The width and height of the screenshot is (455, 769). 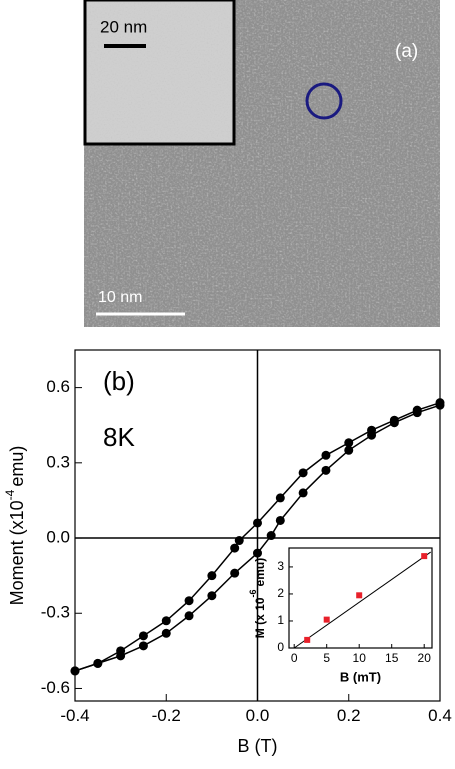 I want to click on x-tick-label: -0.4, so click(x=74, y=715).